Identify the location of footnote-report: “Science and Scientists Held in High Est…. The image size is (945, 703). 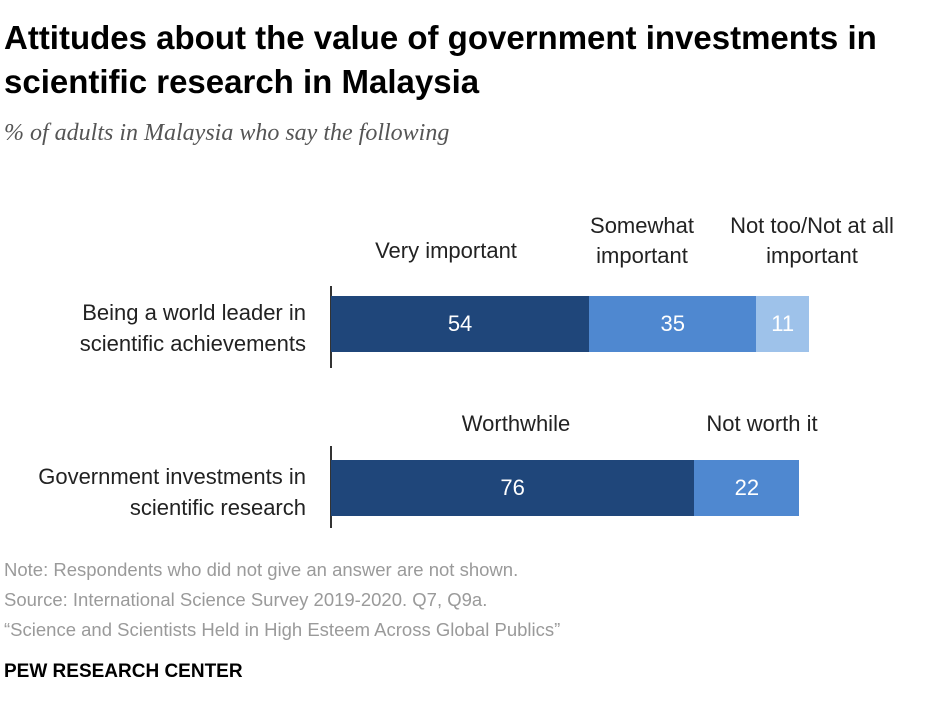
(282, 629).